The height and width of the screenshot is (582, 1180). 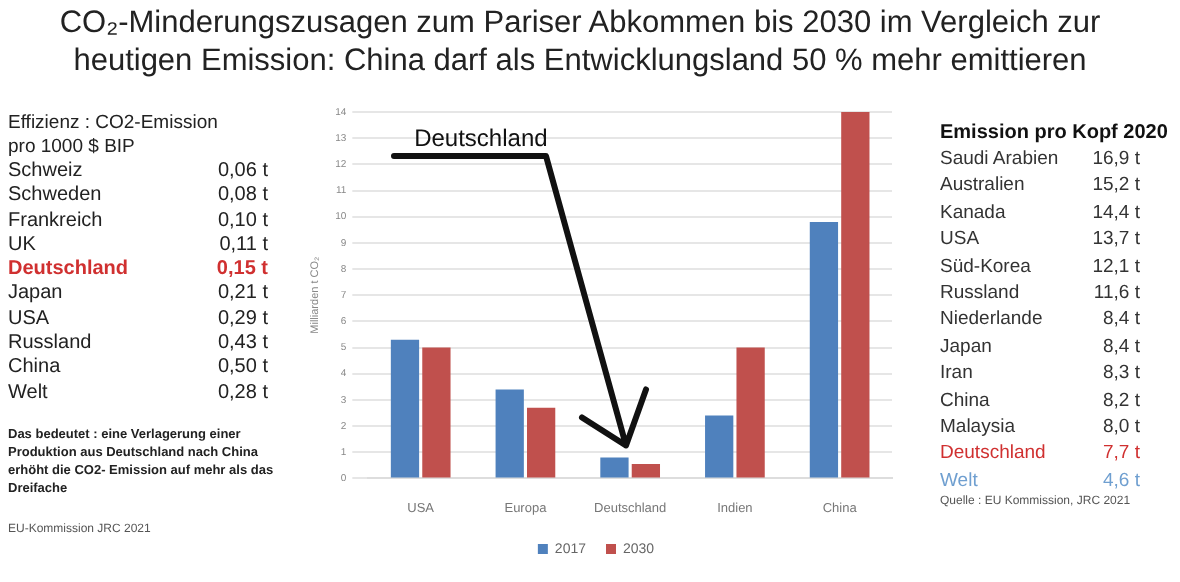 What do you see at coordinates (1040, 427) in the screenshot?
I see `text: Malaysia 8,0 t` at bounding box center [1040, 427].